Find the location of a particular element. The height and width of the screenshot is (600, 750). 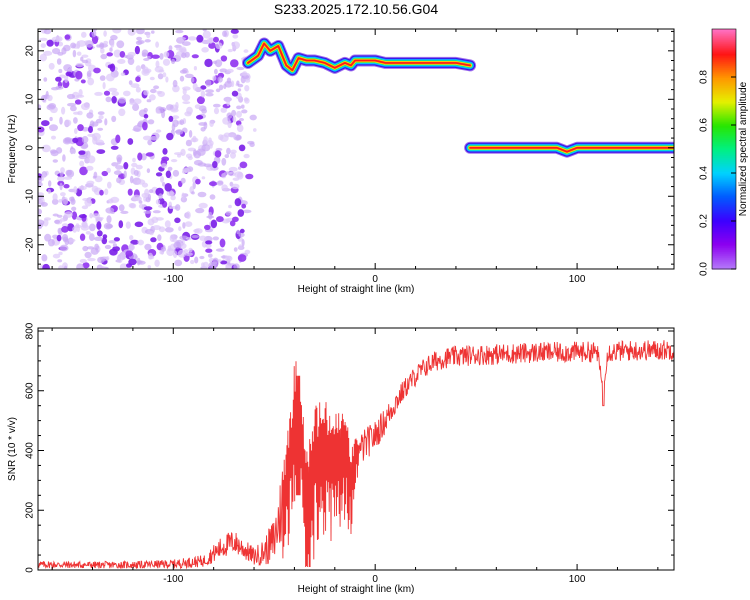

colorbar-frame is located at coordinates (724, 149).